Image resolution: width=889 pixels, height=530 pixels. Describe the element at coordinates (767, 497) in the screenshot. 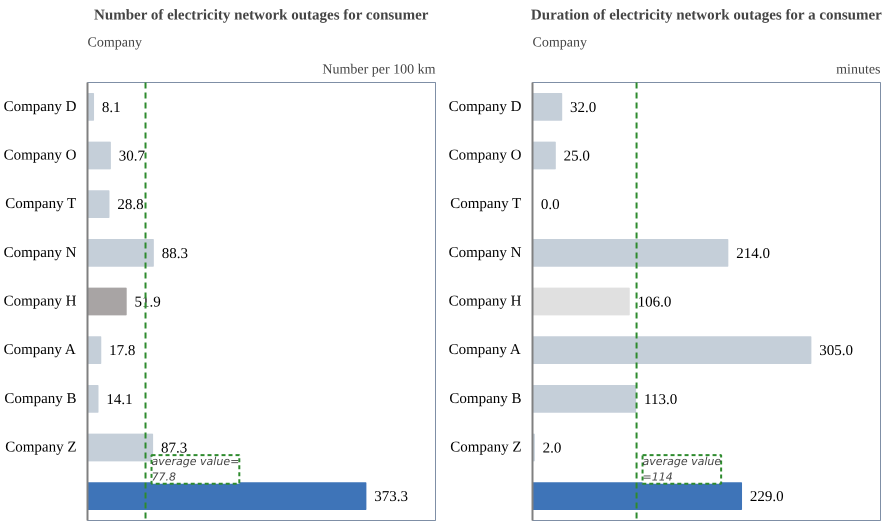

I see `data-label: 229.0` at that location.